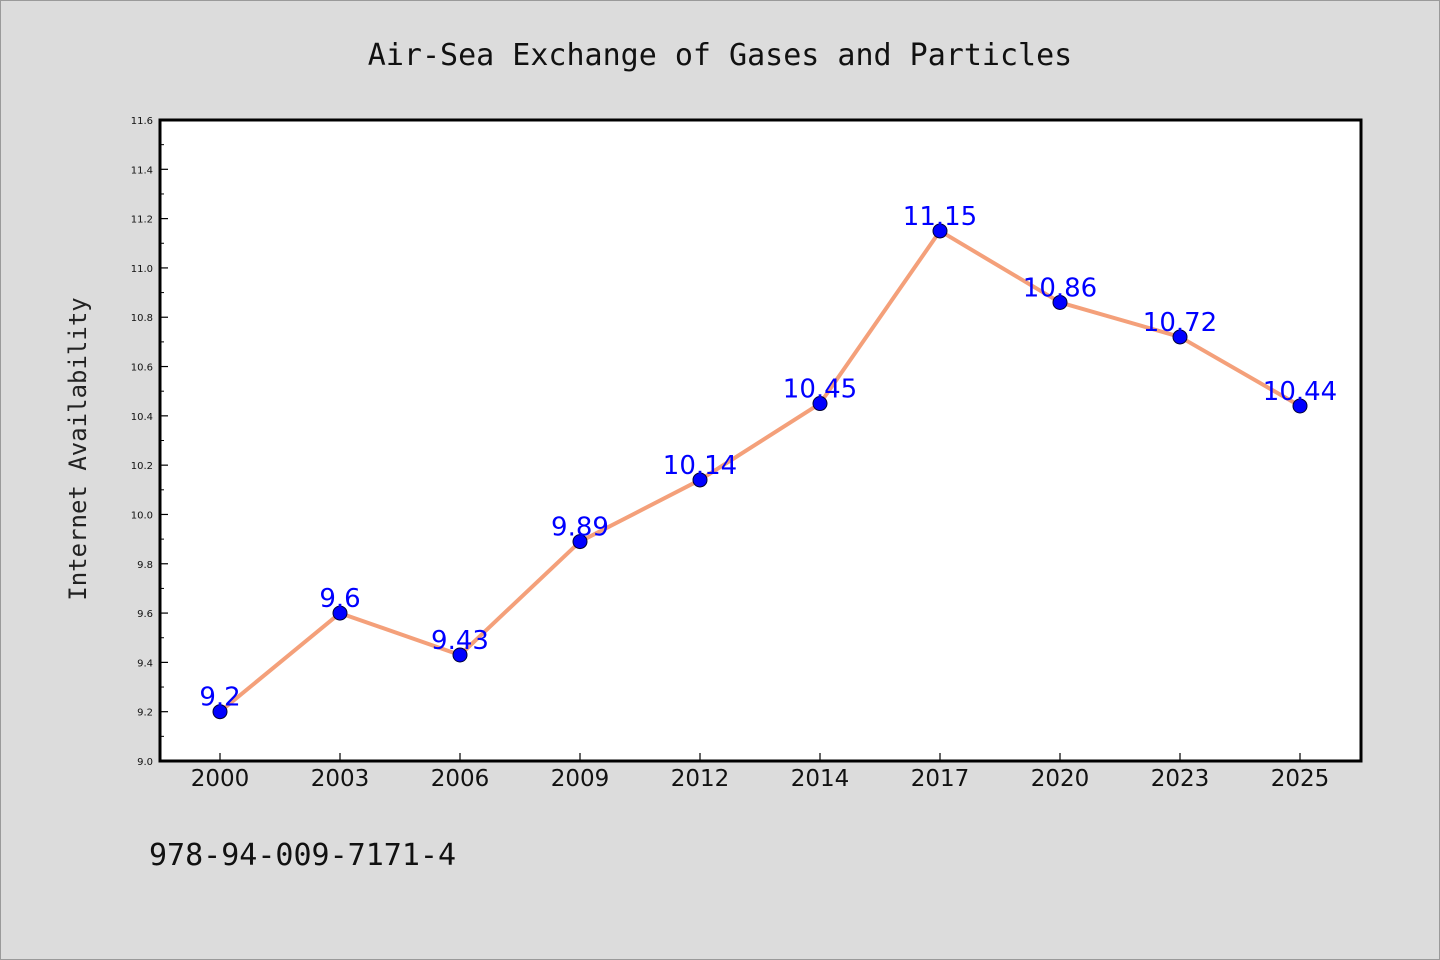 This screenshot has height=960, width=1440. What do you see at coordinates (220, 779) in the screenshot?
I see `x-tick-label: 2000` at bounding box center [220, 779].